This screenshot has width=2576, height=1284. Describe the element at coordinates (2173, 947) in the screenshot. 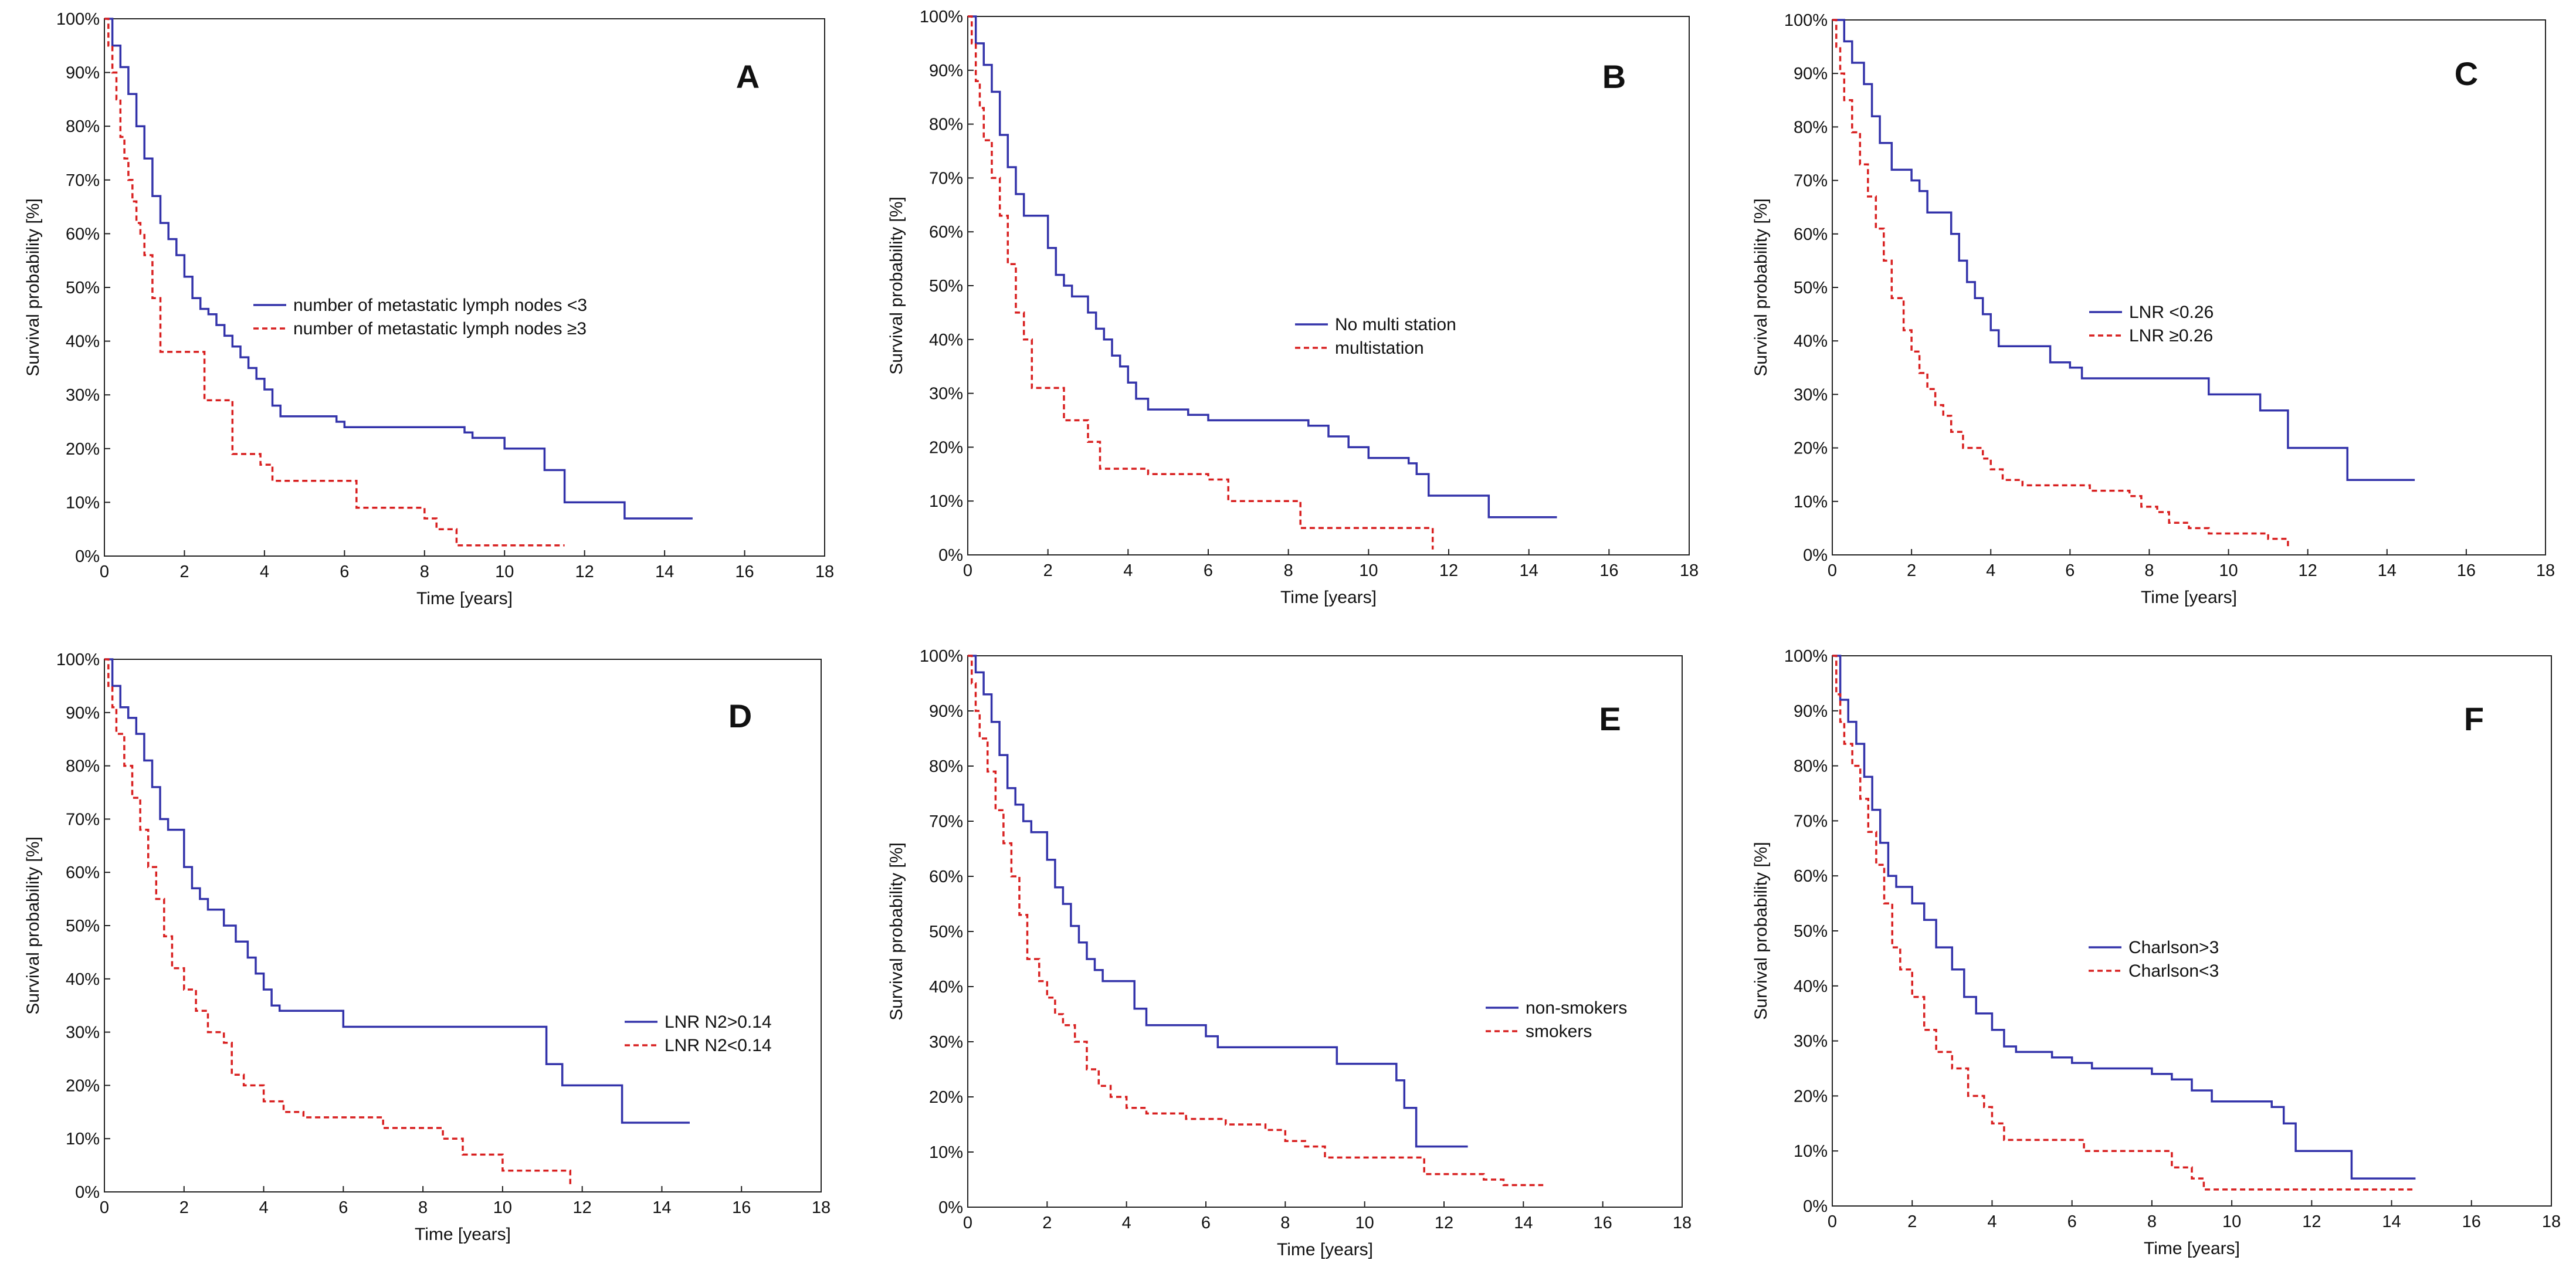

I see `legend-label: Charlson>3` at that location.